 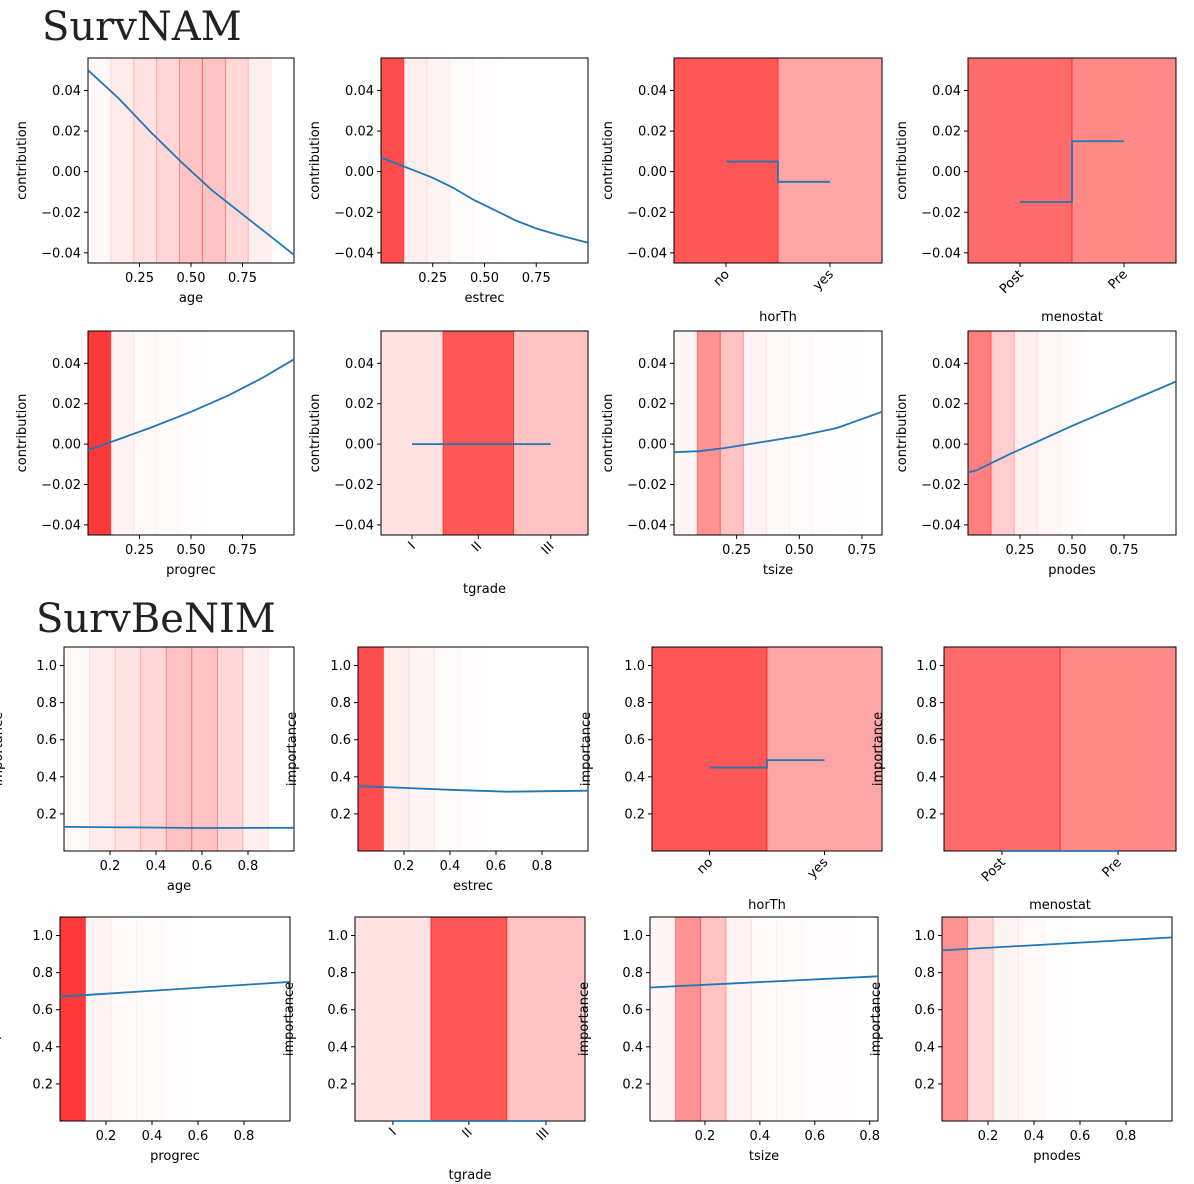 I want to click on ytick-label: 0.2, so click(x=340, y=814).